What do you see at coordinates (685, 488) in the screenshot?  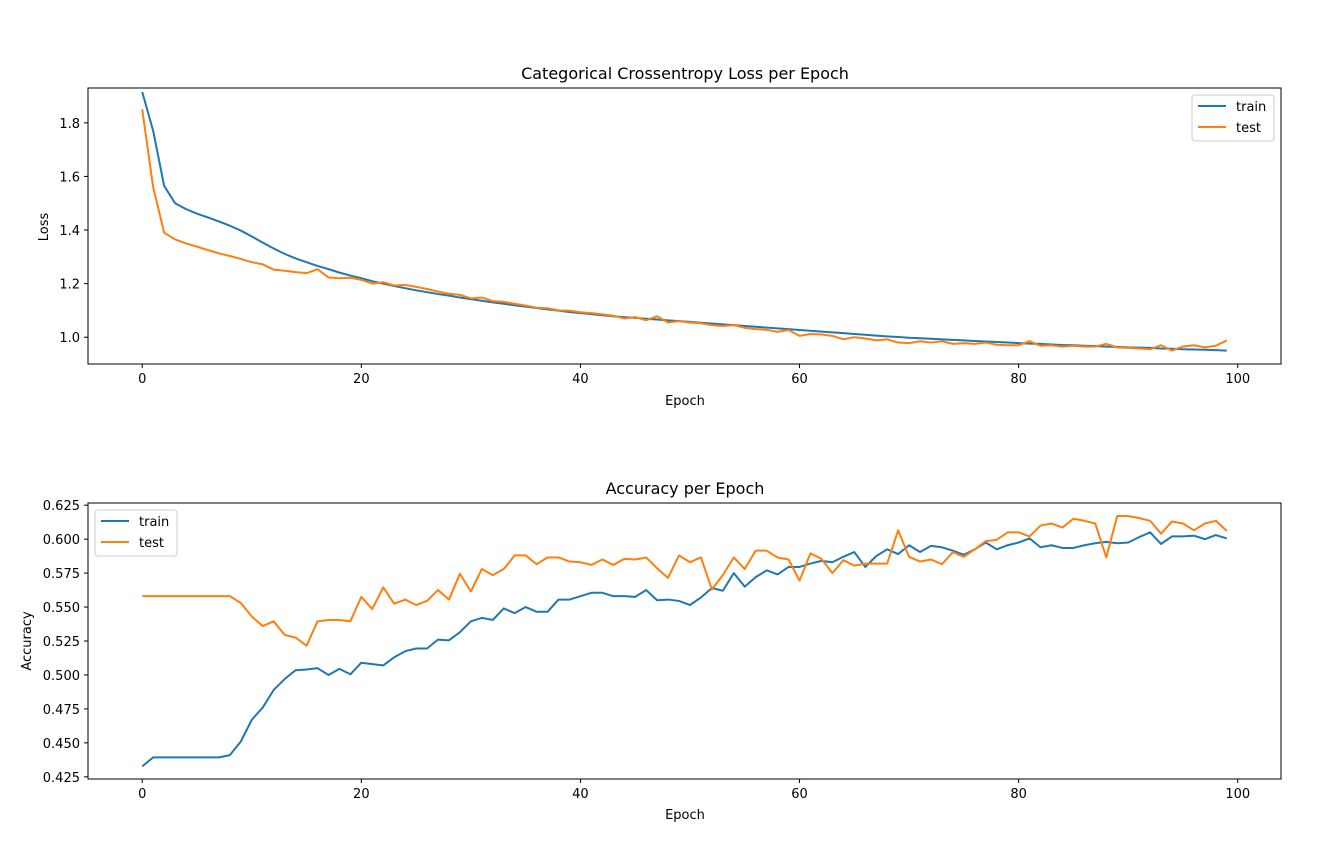 I see `accuracy-chart-title: Accuracy per Epoch` at bounding box center [685, 488].